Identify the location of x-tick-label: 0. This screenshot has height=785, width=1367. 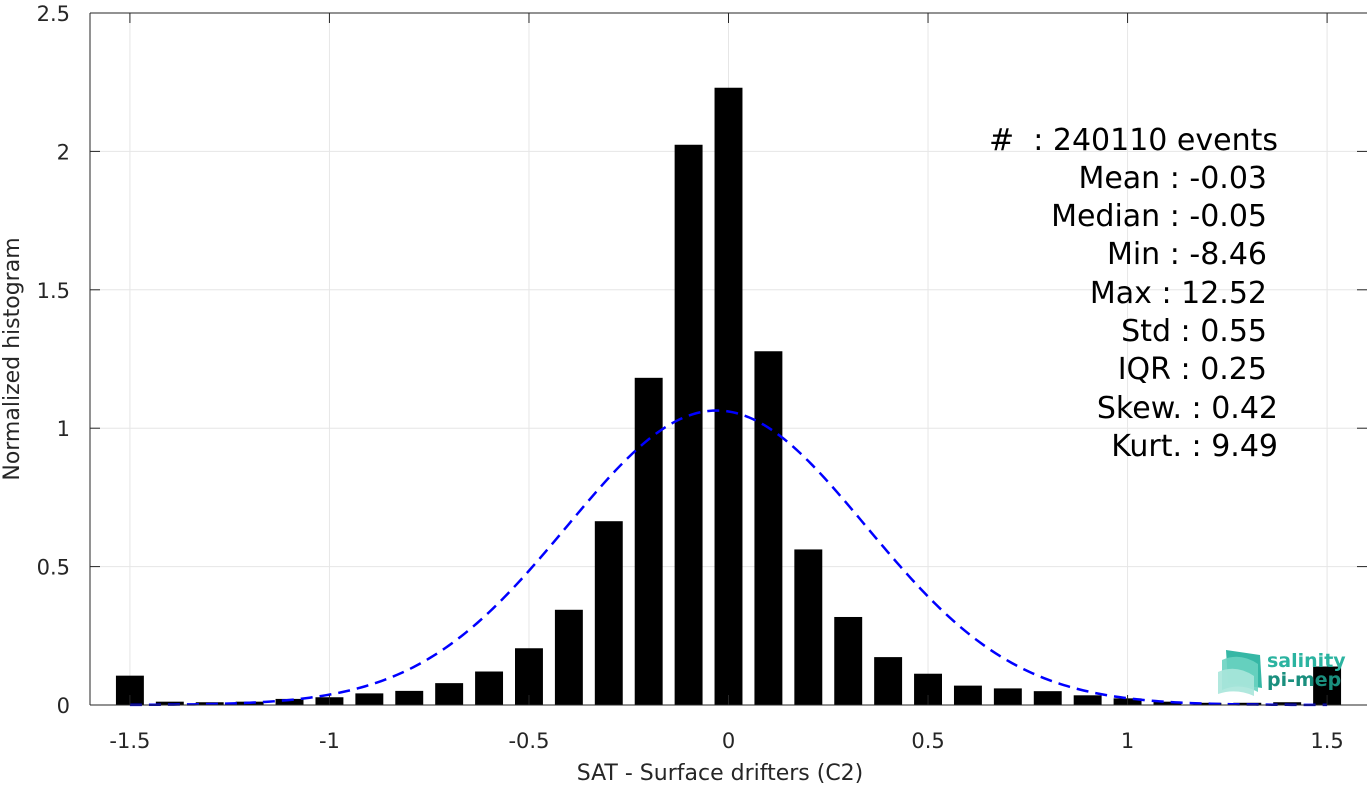
(728, 741).